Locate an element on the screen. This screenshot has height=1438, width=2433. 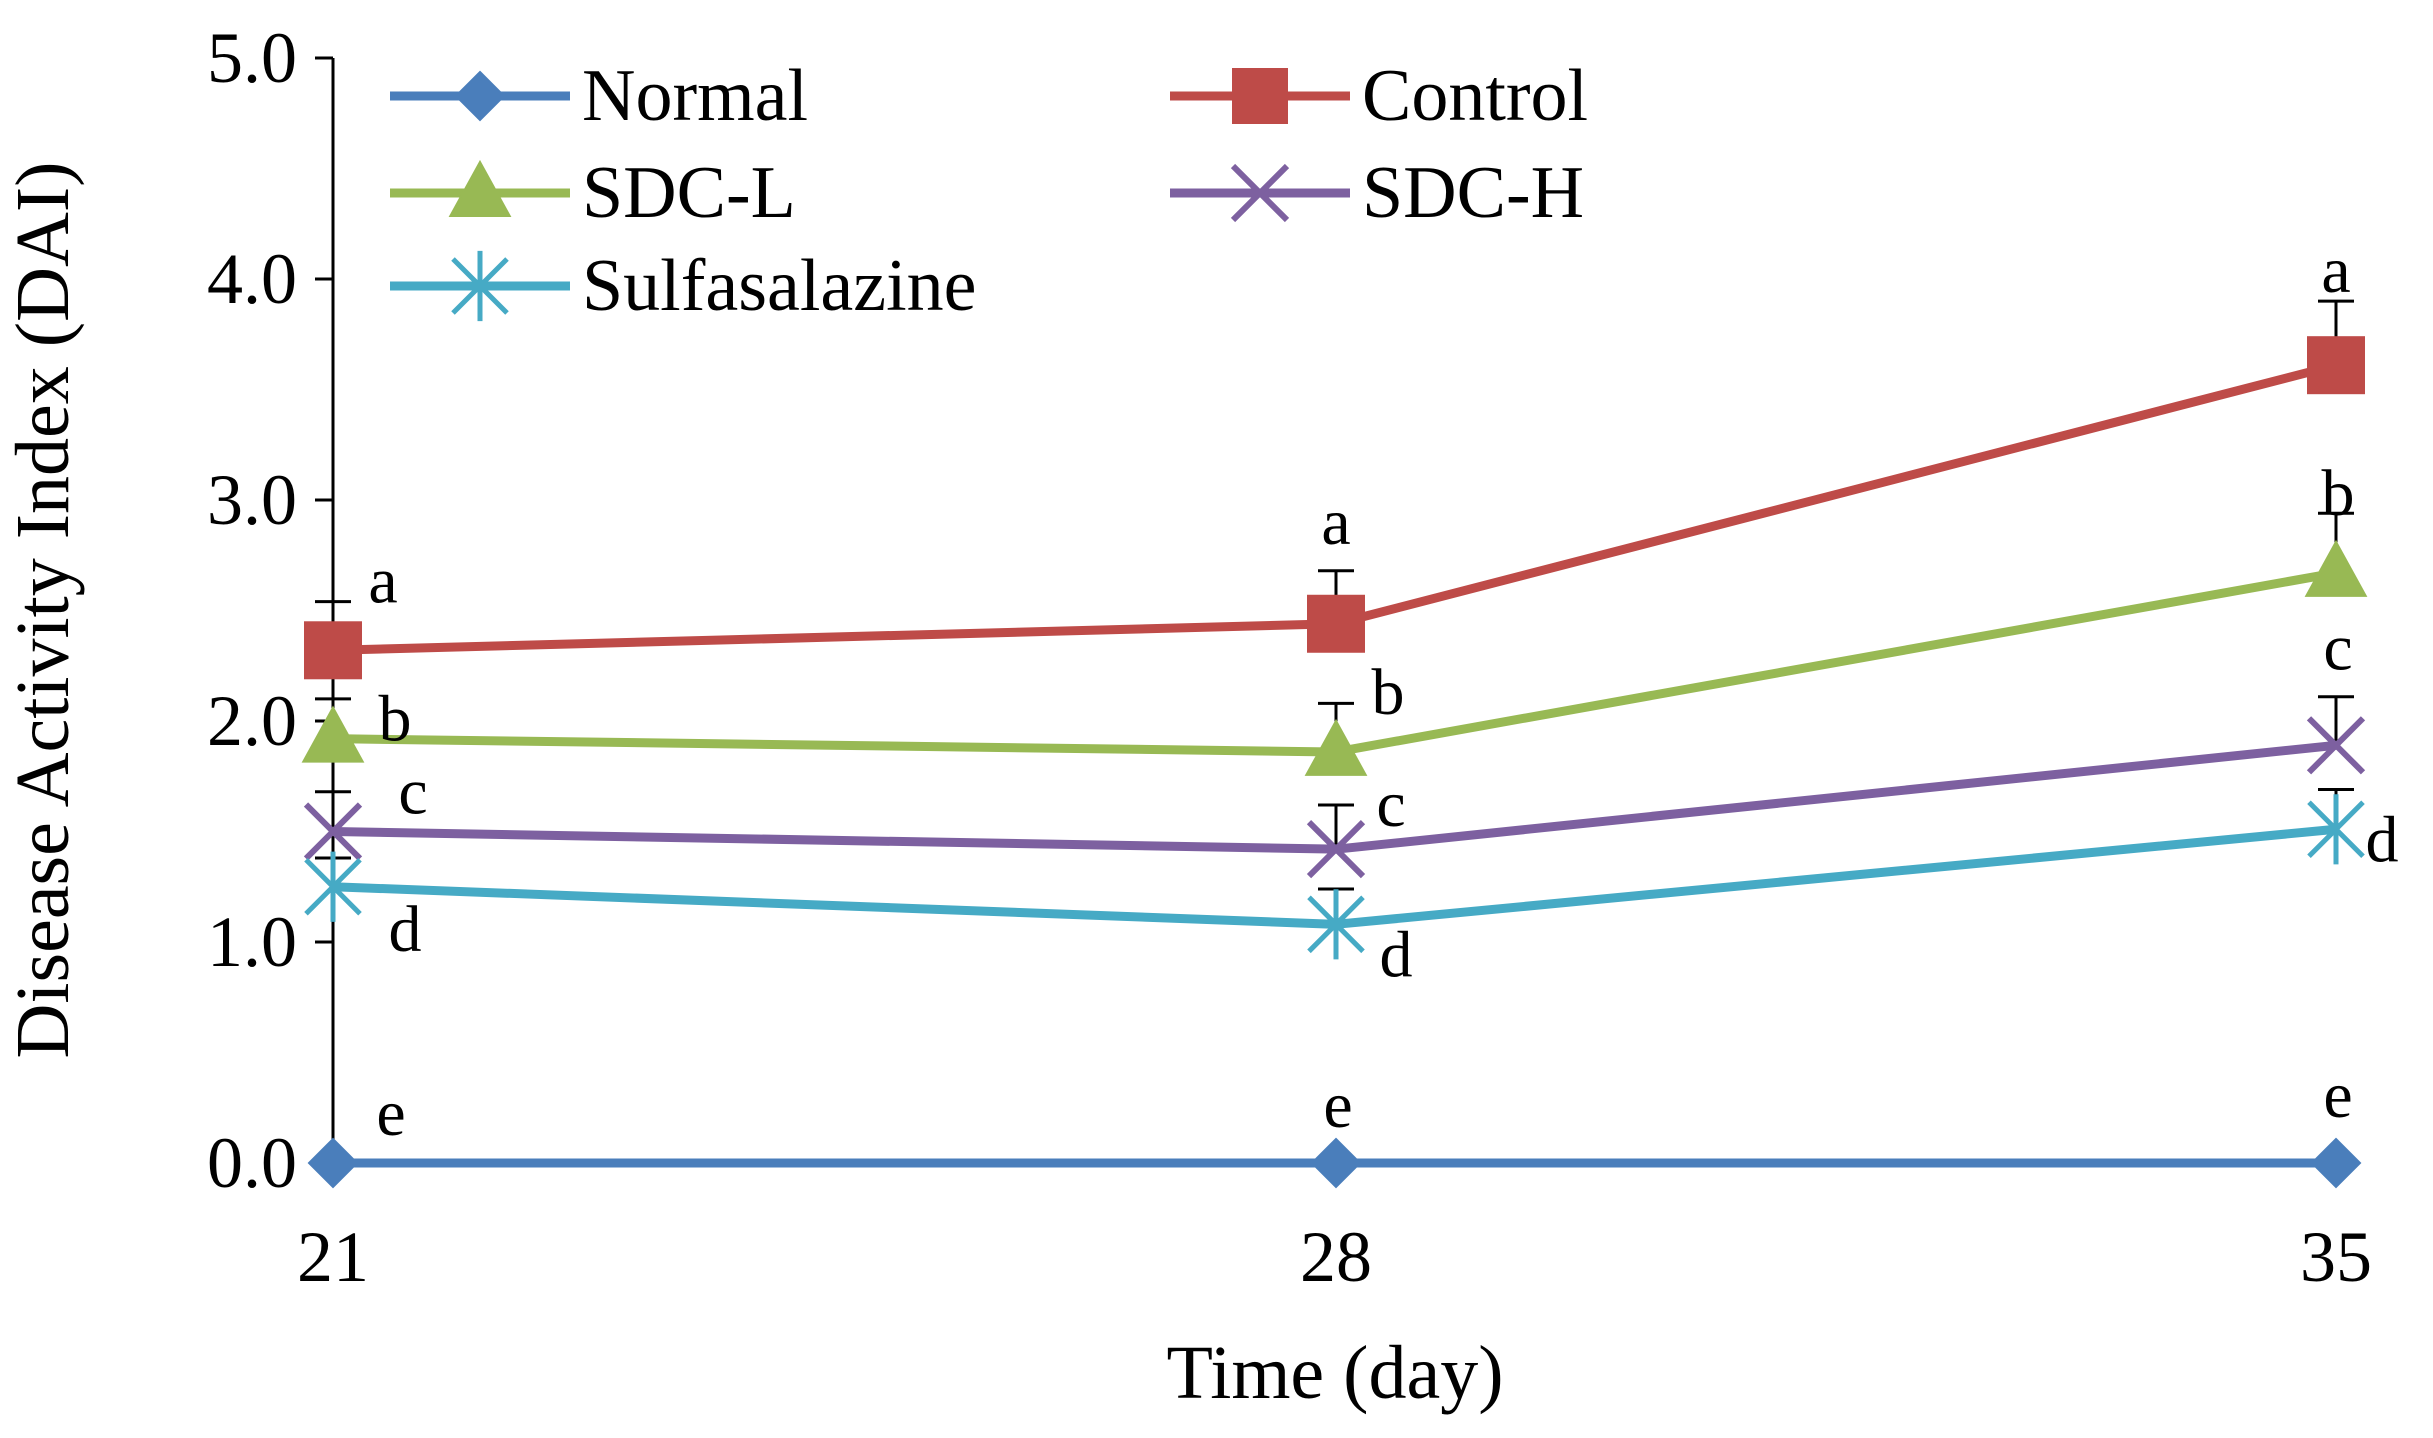
y-axis-title: Disease Activity Index (DAI) is located at coordinates (43, 610).